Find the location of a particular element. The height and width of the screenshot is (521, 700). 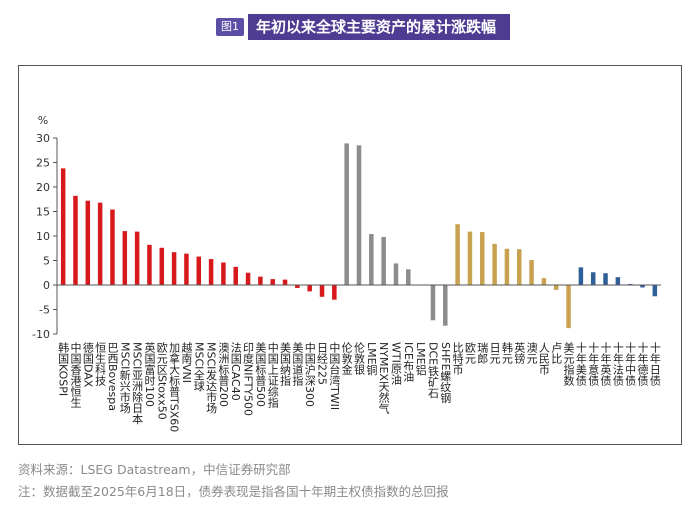

category-label: 欧元区Stoxx50 is located at coordinates (161, 381).